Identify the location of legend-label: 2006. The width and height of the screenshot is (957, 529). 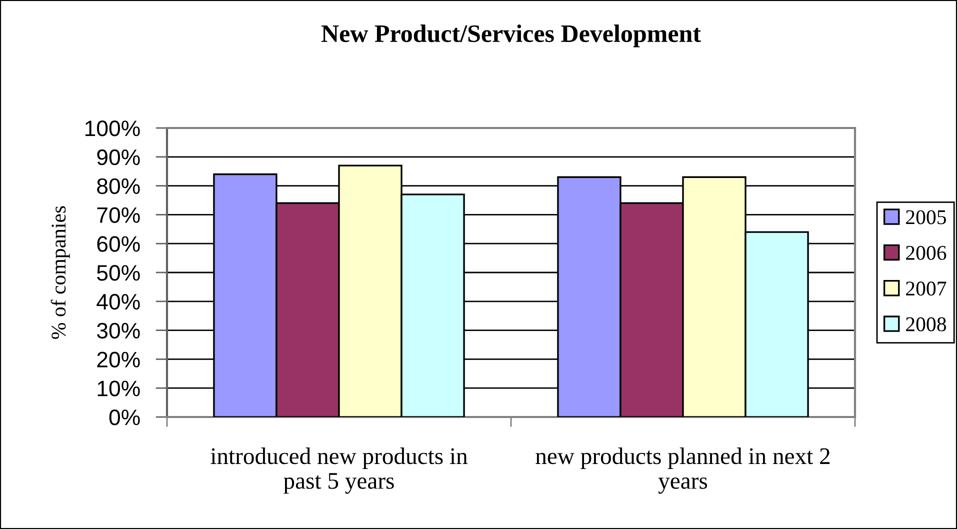
(926, 253).